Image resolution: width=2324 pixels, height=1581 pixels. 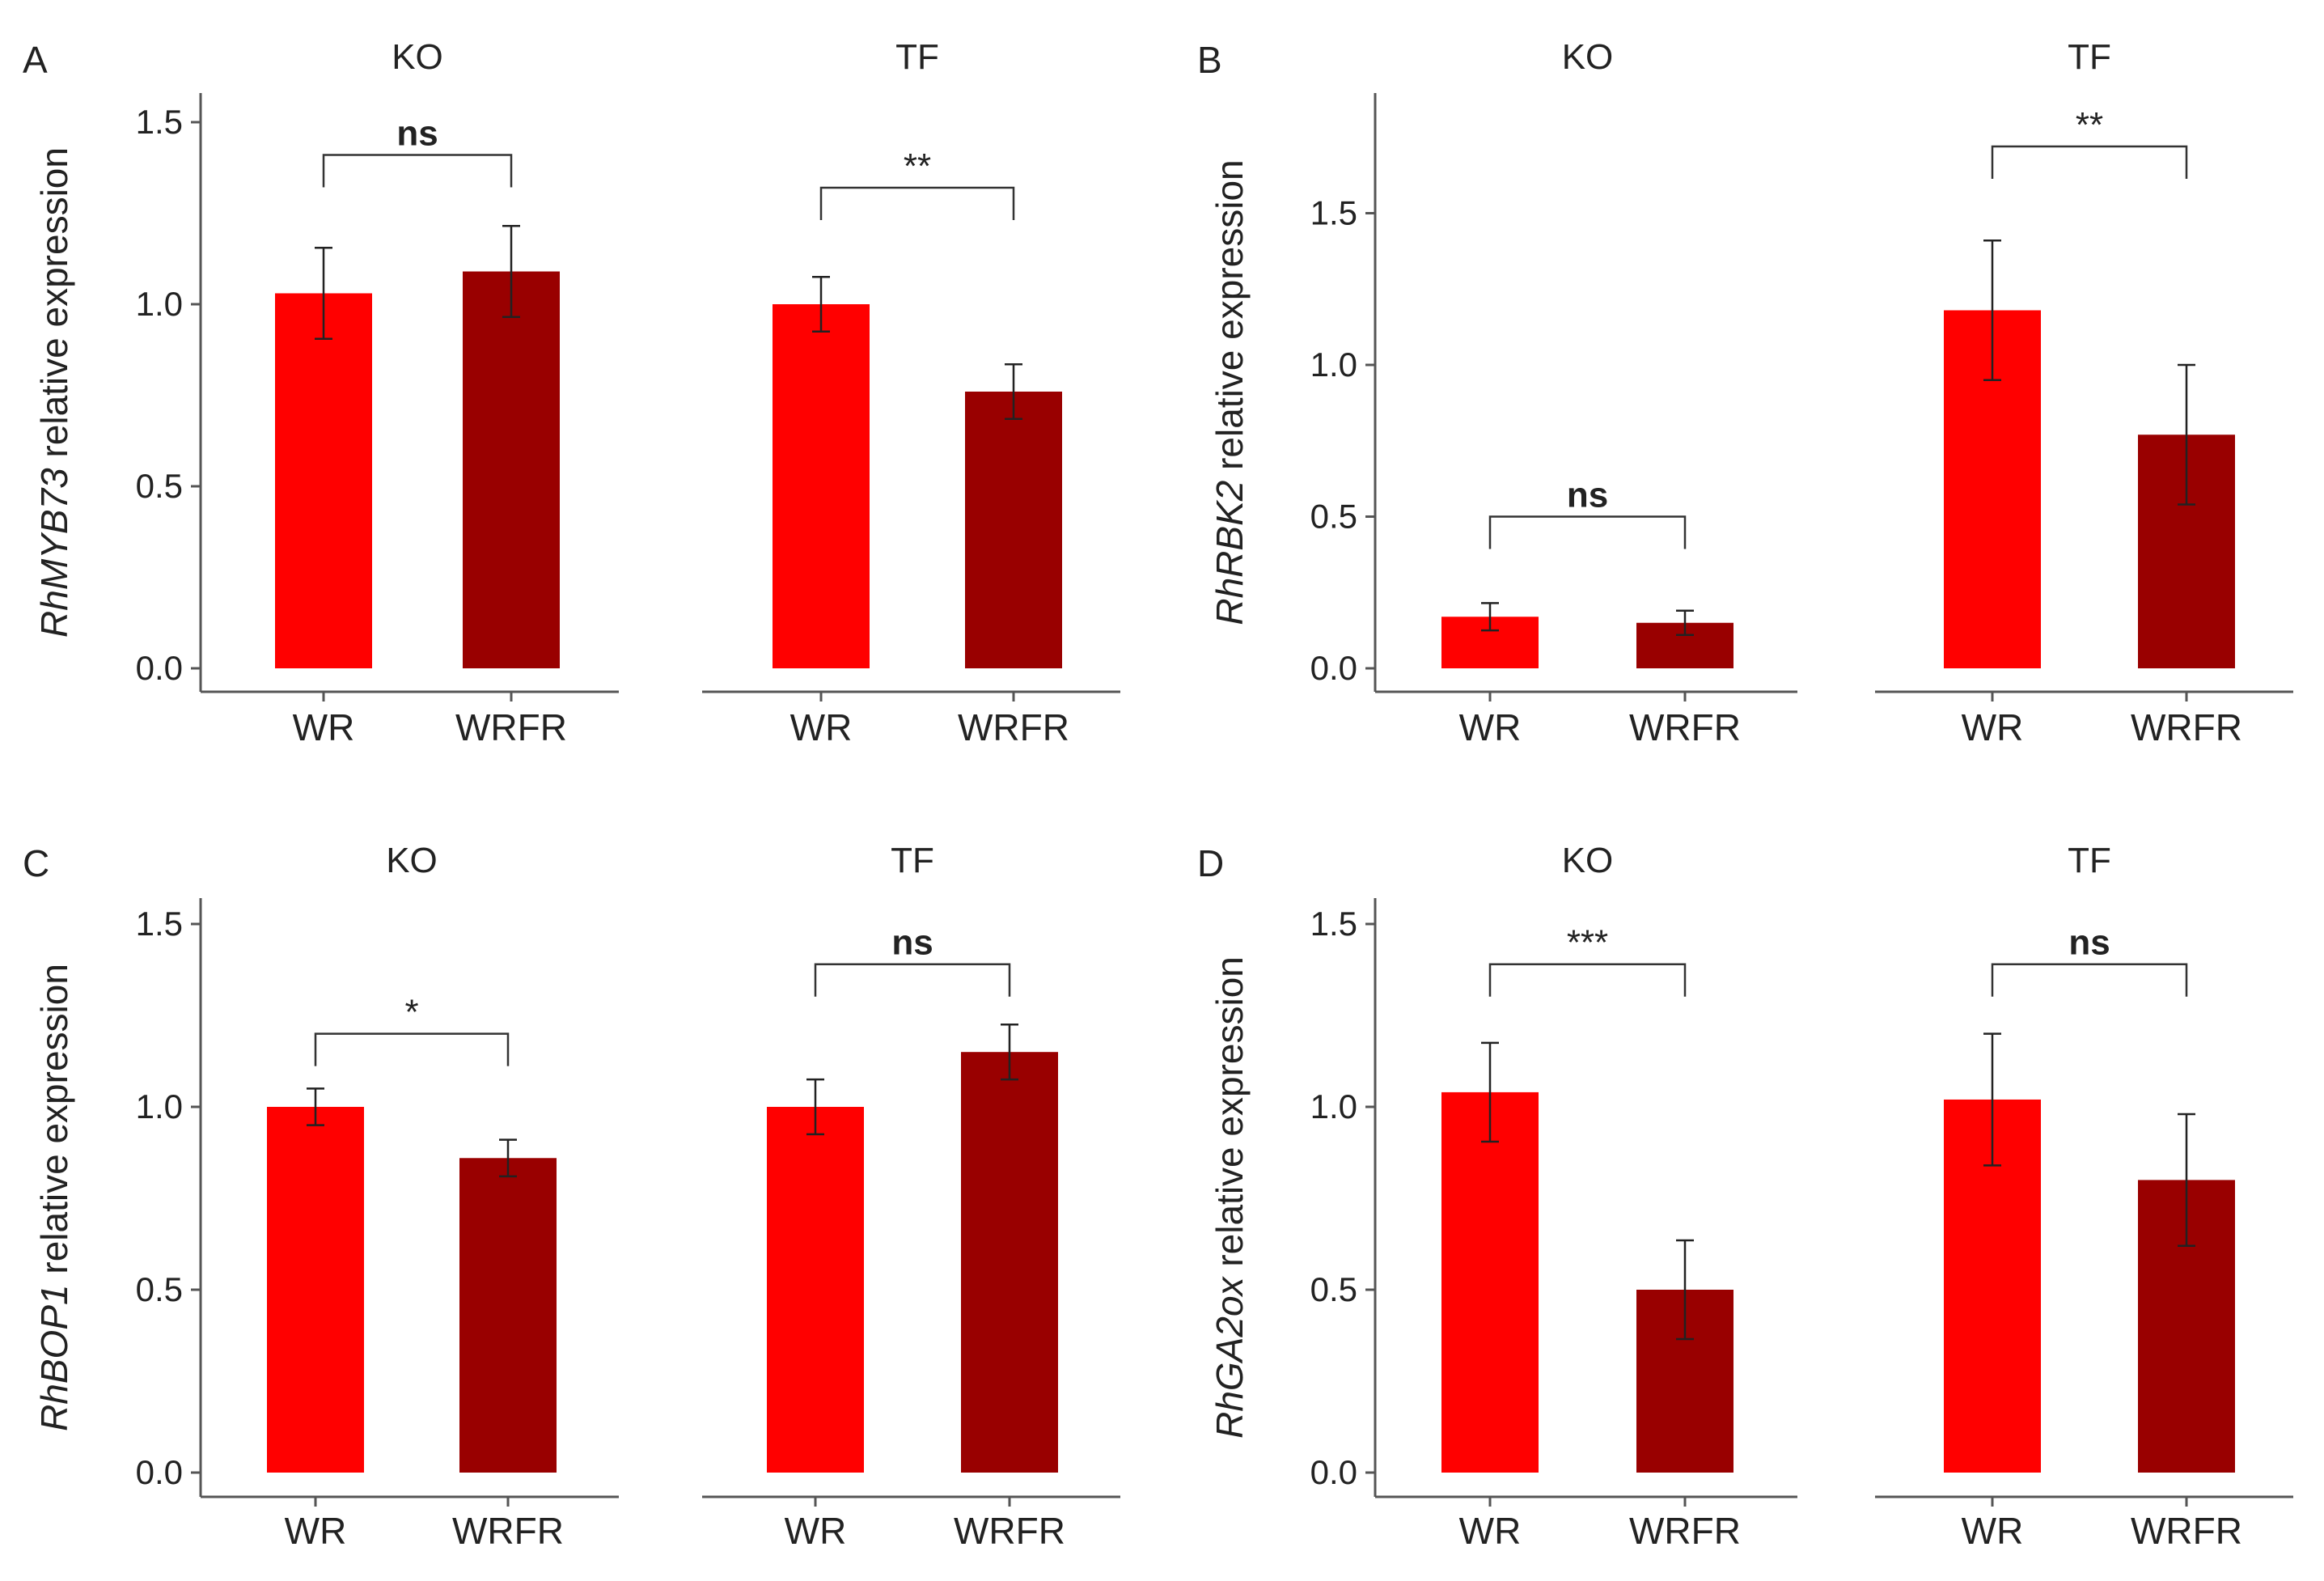 I want to click on panel-letter: C, so click(x=36, y=863).